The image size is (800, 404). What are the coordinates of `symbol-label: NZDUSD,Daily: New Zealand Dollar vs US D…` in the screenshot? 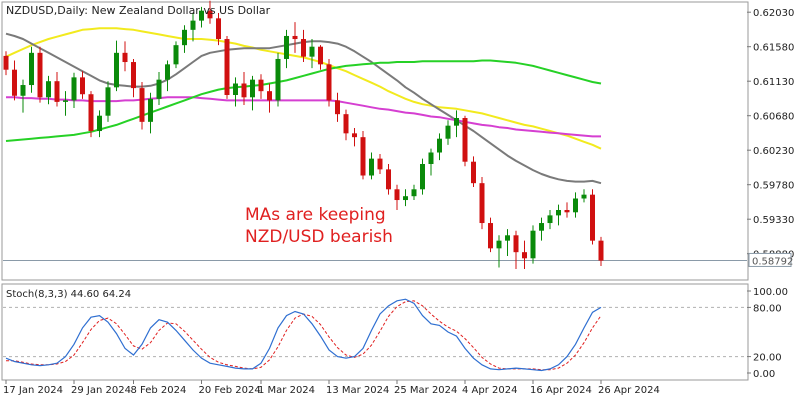 It's located at (138, 10).